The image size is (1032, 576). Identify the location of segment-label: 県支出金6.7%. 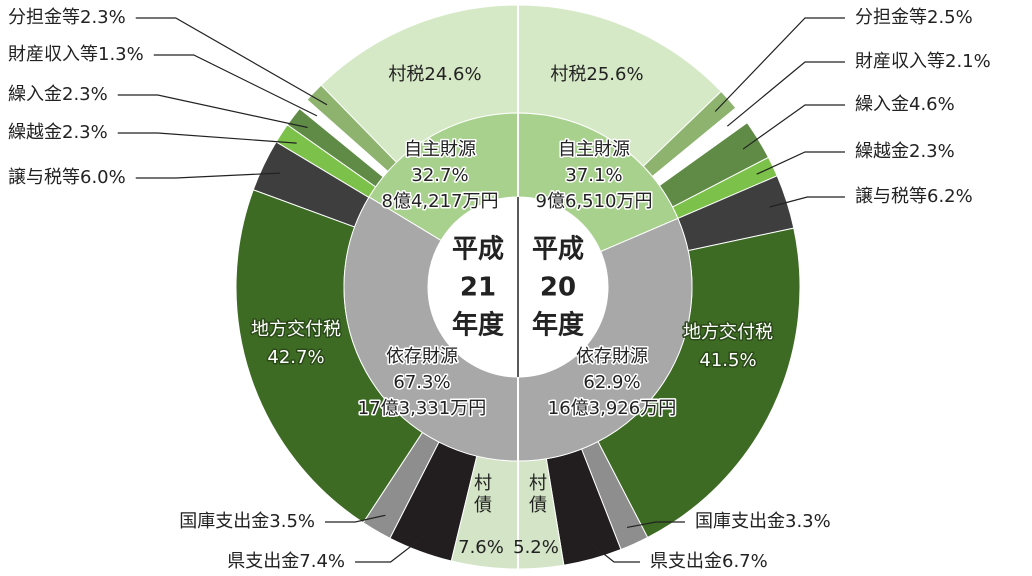
(709, 561).